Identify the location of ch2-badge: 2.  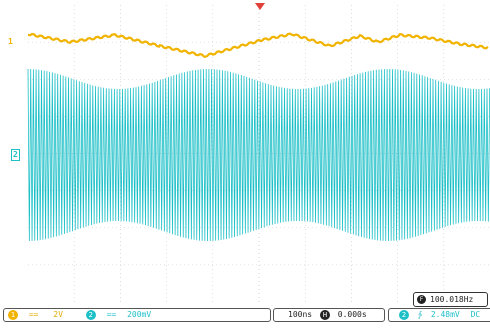
(90, 315).